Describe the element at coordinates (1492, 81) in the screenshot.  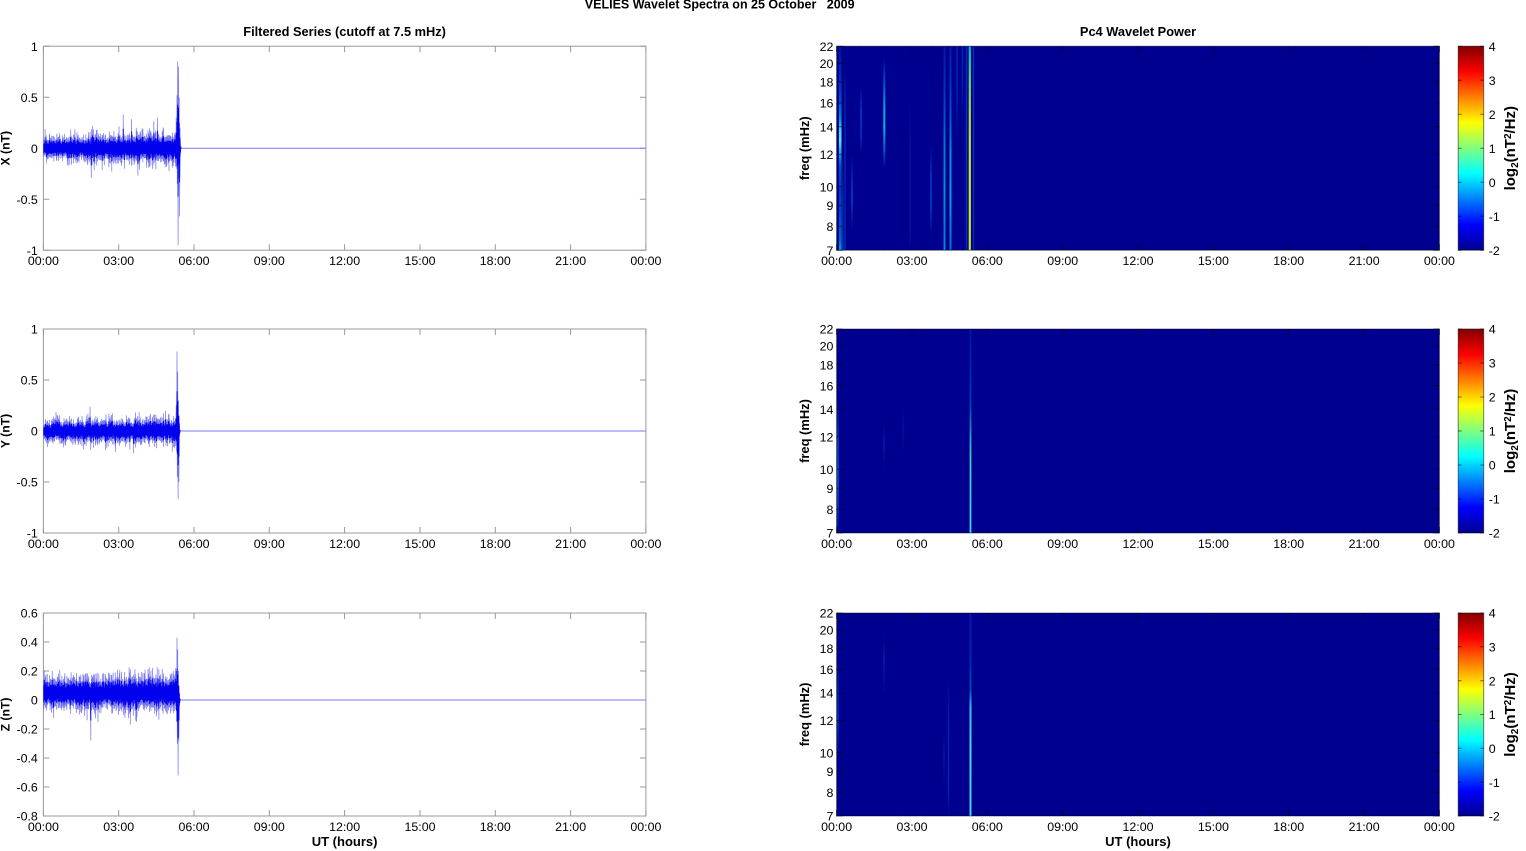
I see `svg-text: 3` at that location.